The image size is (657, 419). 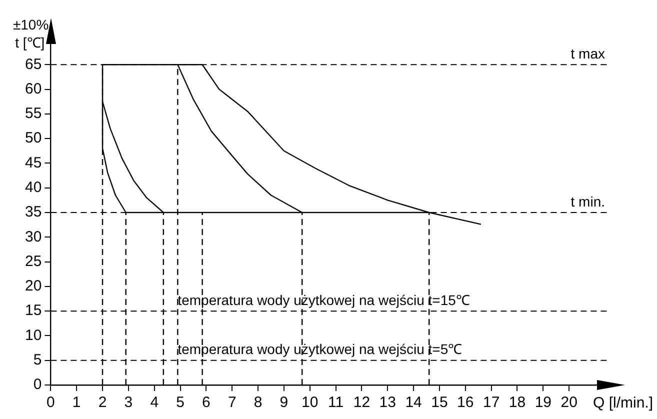 I want to click on y-tick-label: 20, so click(x=33, y=286).